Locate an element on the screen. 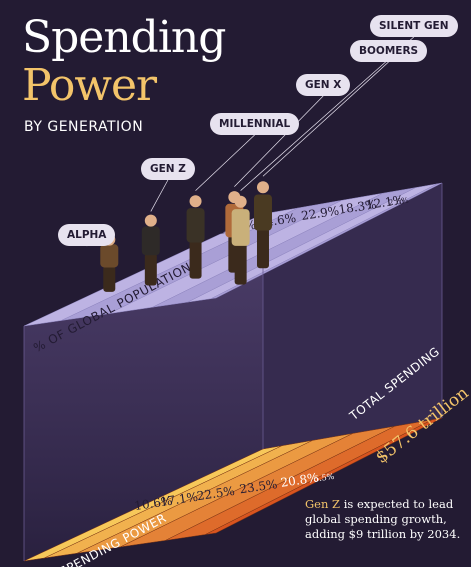 This screenshot has height=567, width=471. spending-value-label: 20.8% is located at coordinates (300, 480).